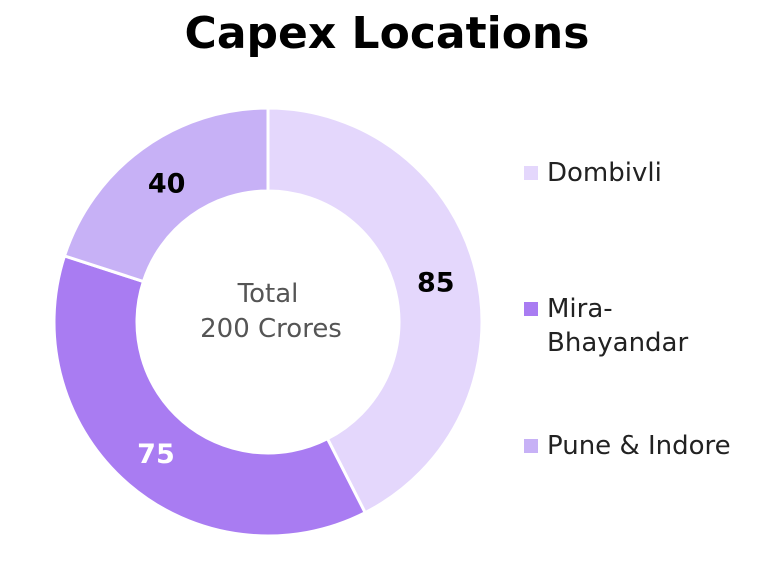 The width and height of the screenshot is (774, 567). Describe the element at coordinates (156, 454) in the screenshot. I see `data-label-mira-bhayandar: 75` at that location.